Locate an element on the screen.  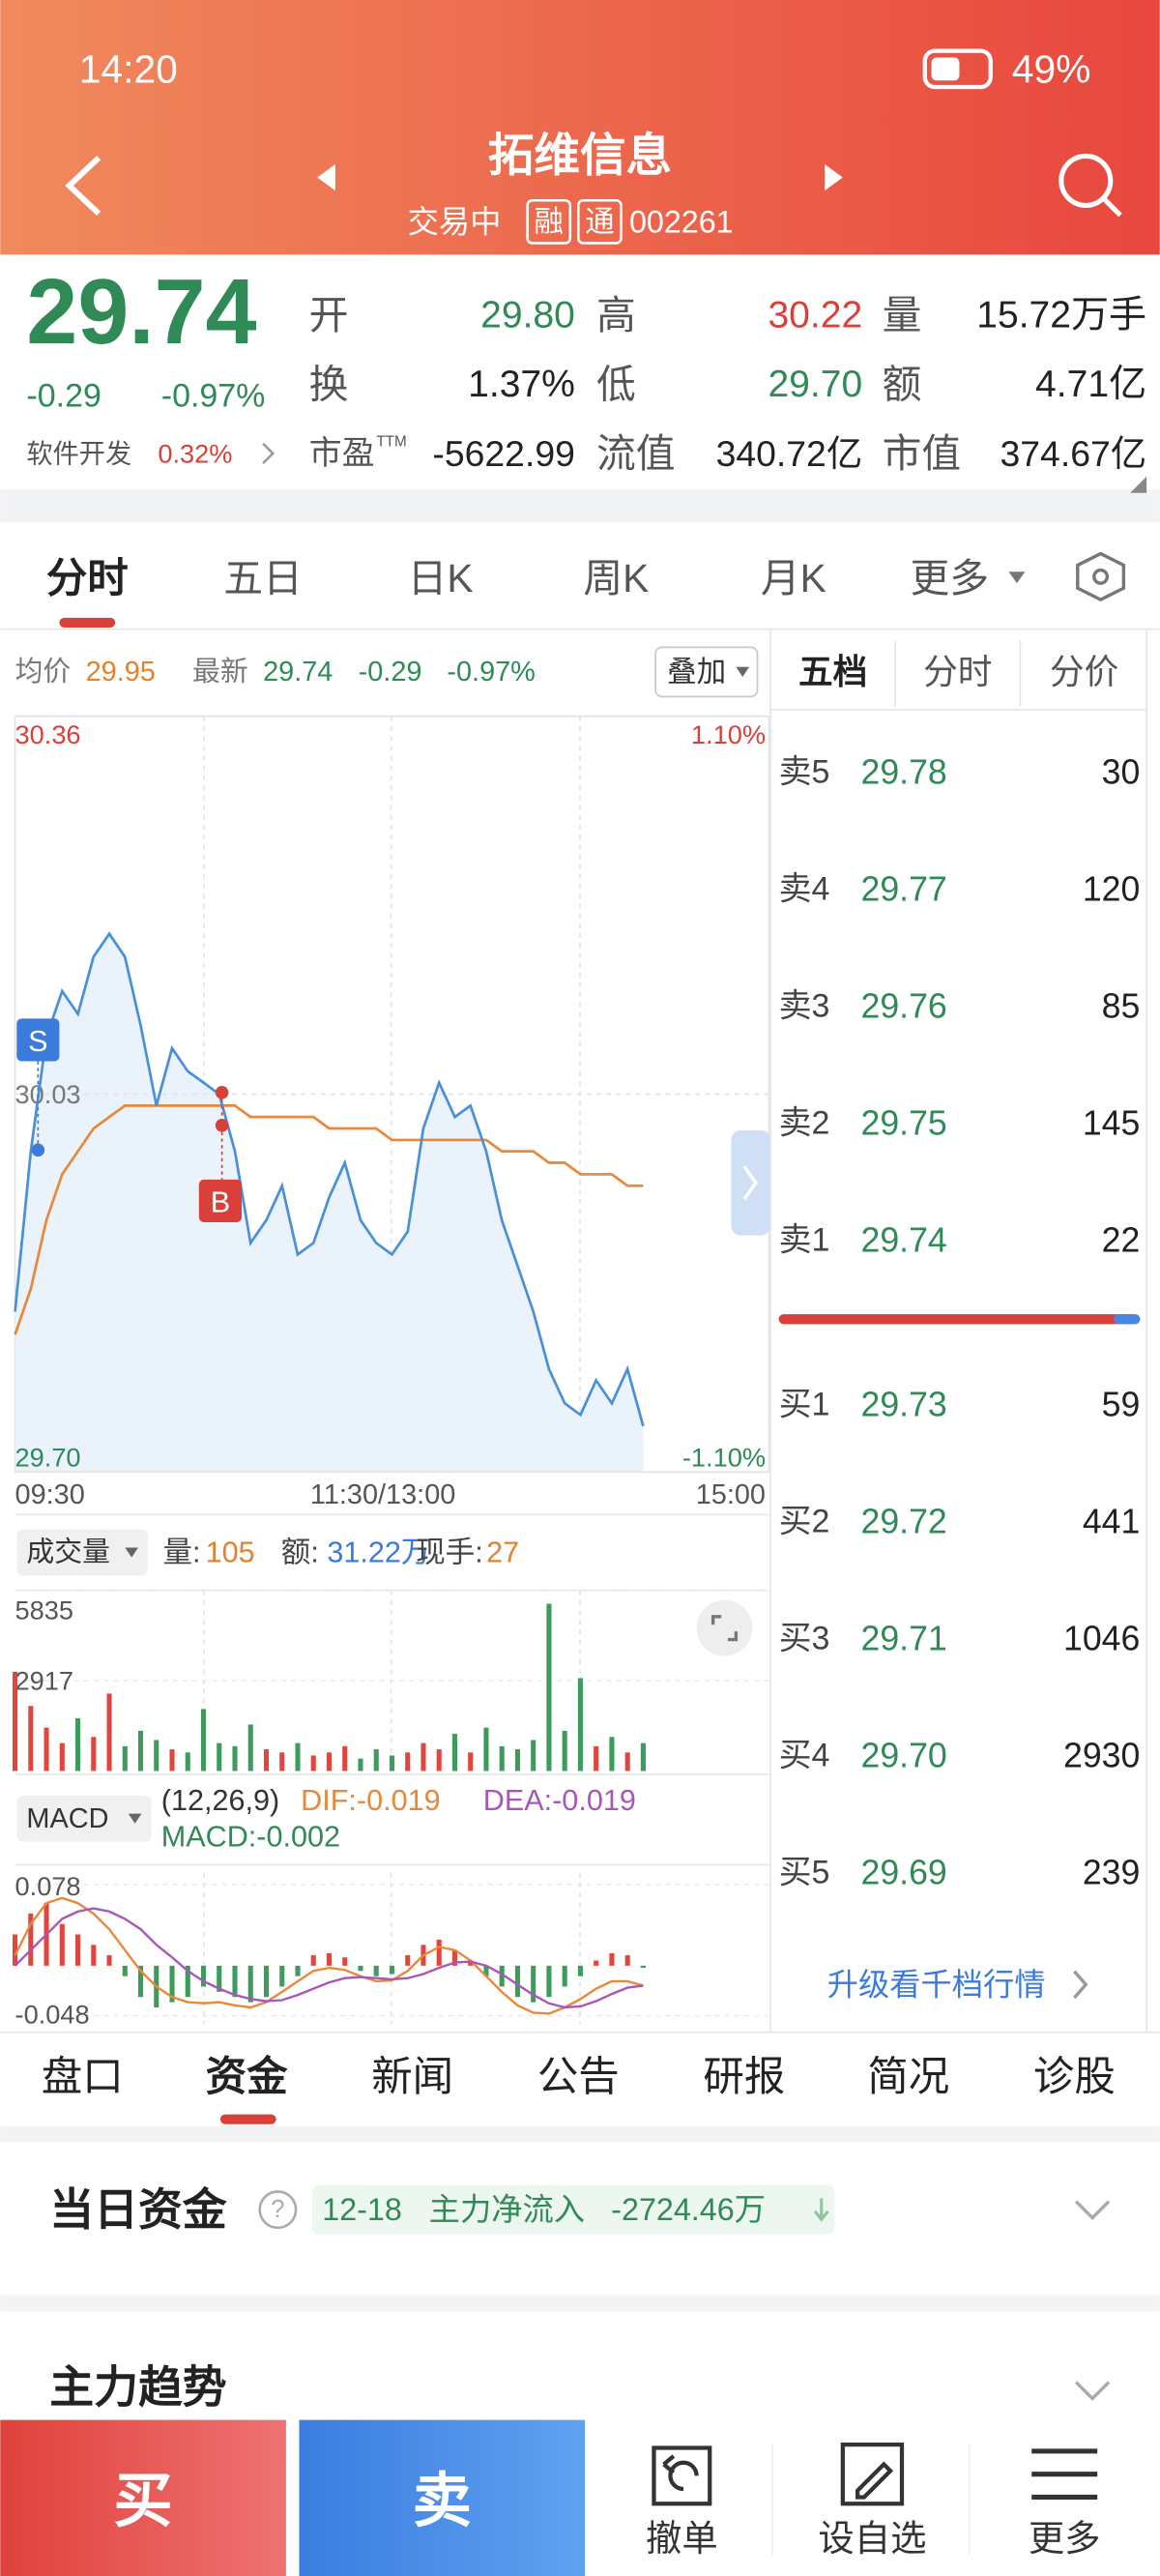
book-price: 29.70 is located at coordinates (904, 1756).